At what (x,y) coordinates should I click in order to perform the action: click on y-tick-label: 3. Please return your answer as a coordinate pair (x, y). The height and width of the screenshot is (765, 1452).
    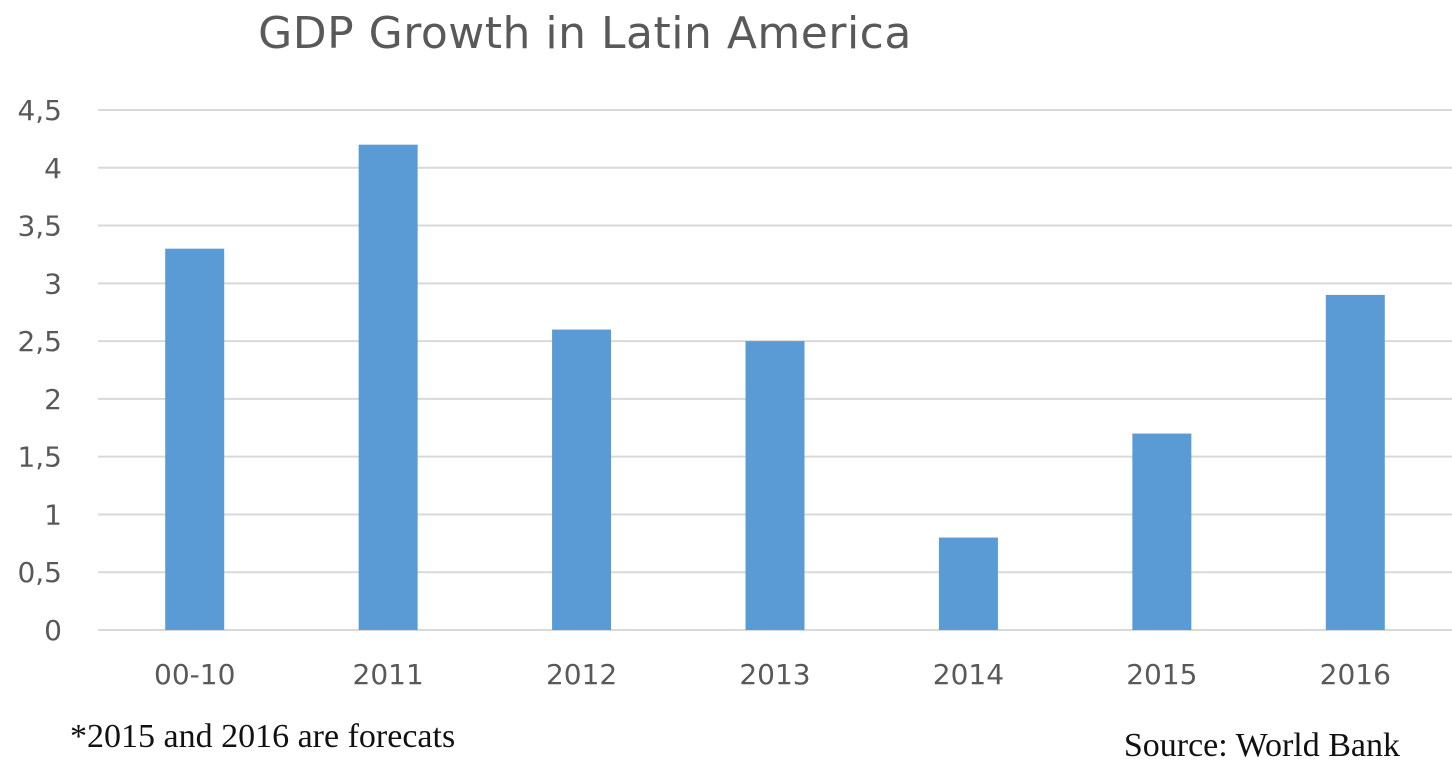
    Looking at the image, I should click on (53, 283).